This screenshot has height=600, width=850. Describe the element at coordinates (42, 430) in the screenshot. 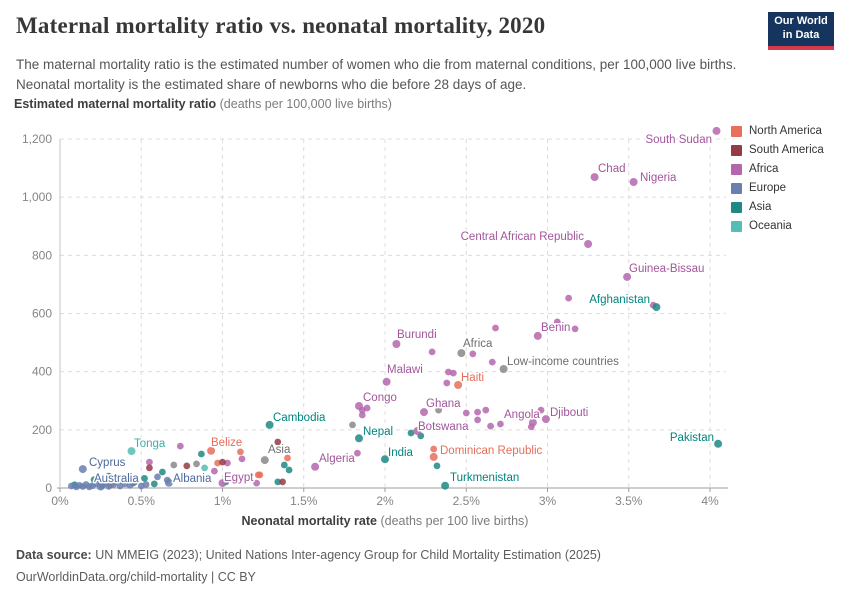

I see `y-tick-label: 200` at that location.